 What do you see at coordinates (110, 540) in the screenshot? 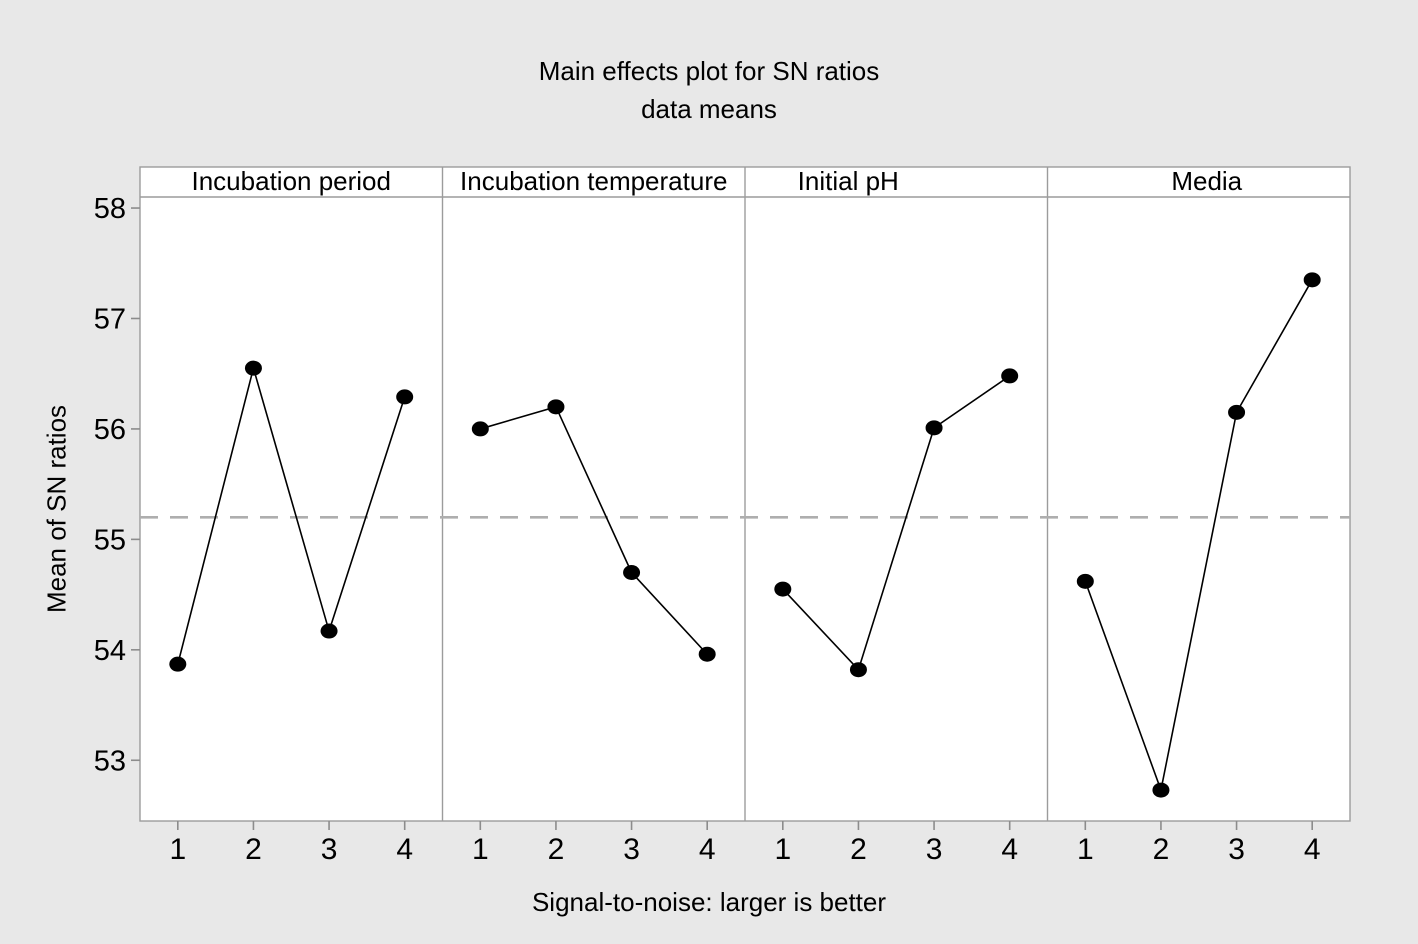
I see `y-tick-label: 55` at bounding box center [110, 540].